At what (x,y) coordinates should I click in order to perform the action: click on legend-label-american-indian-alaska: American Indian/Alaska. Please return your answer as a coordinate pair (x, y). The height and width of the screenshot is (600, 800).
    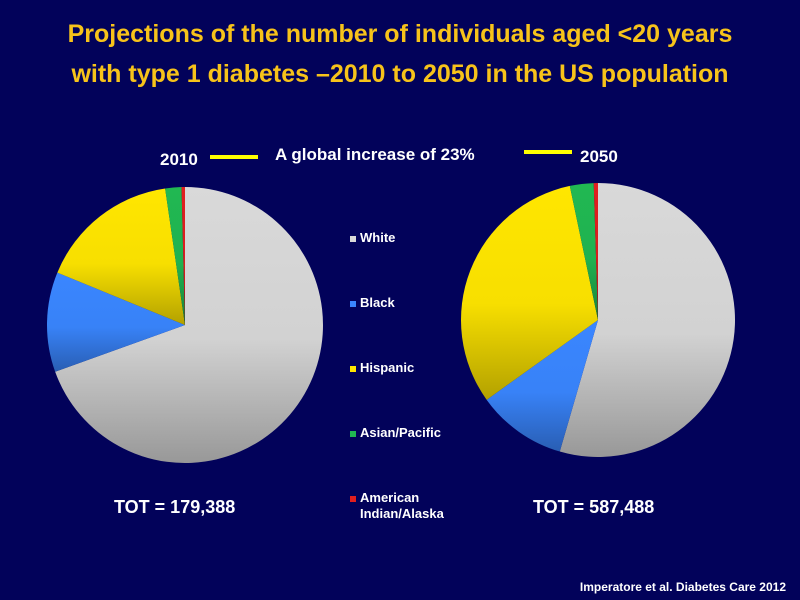
    Looking at the image, I should click on (402, 505).